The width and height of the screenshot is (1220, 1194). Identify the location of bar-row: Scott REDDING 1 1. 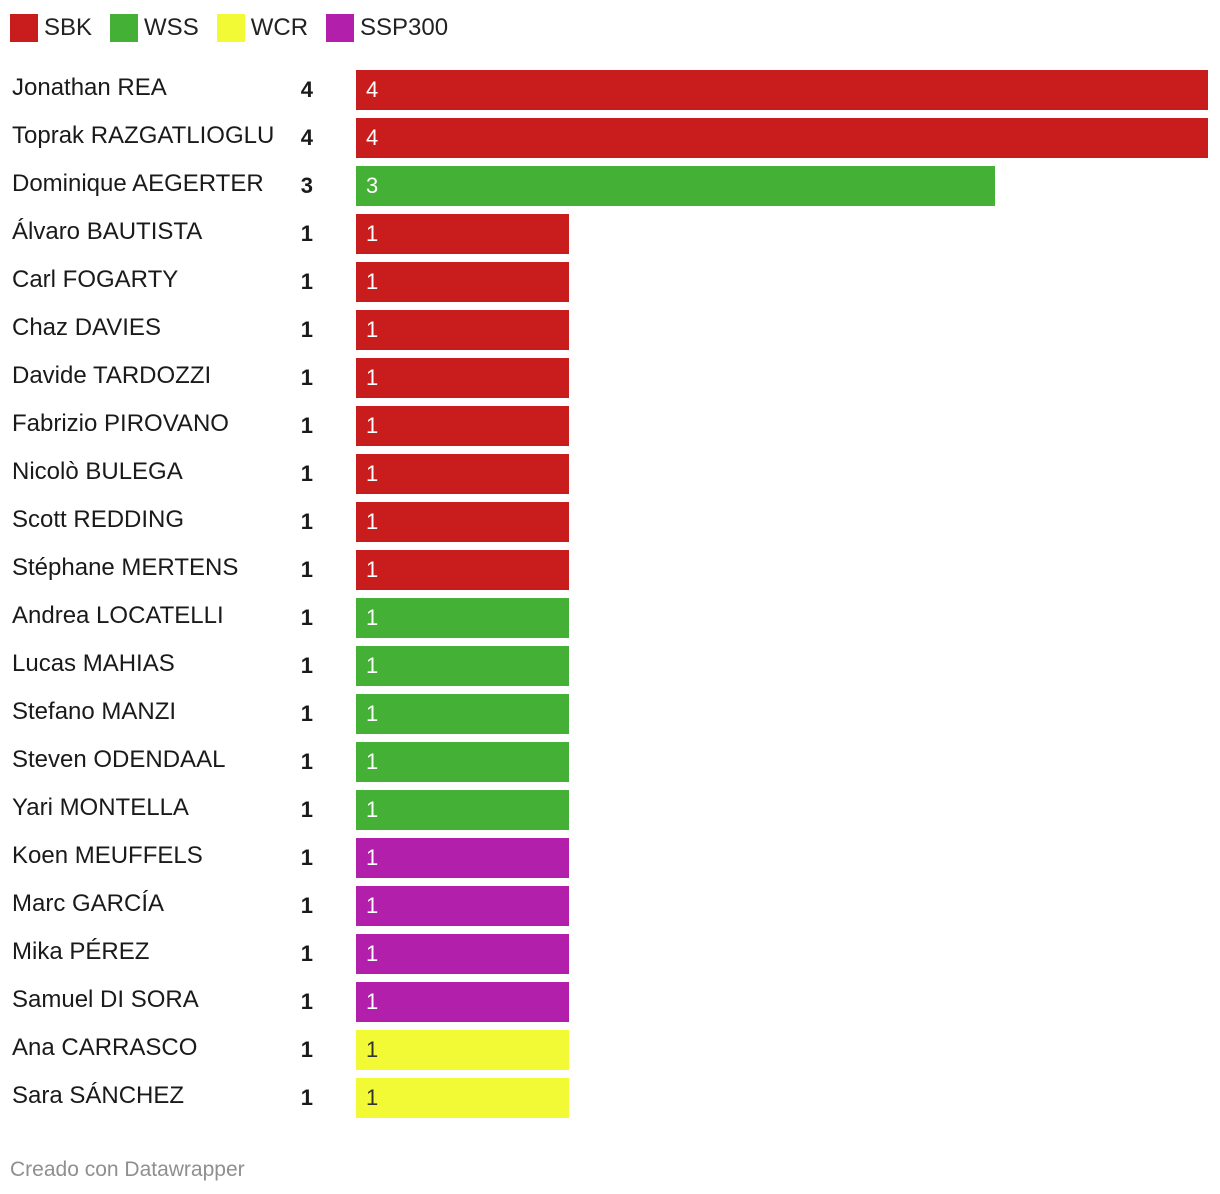
(610, 522).